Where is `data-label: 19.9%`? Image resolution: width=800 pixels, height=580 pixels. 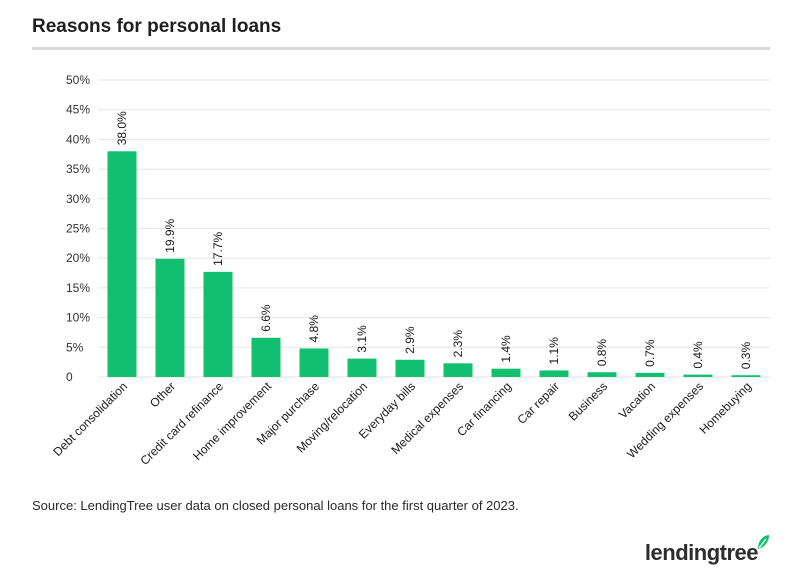 data-label: 19.9% is located at coordinates (170, 235).